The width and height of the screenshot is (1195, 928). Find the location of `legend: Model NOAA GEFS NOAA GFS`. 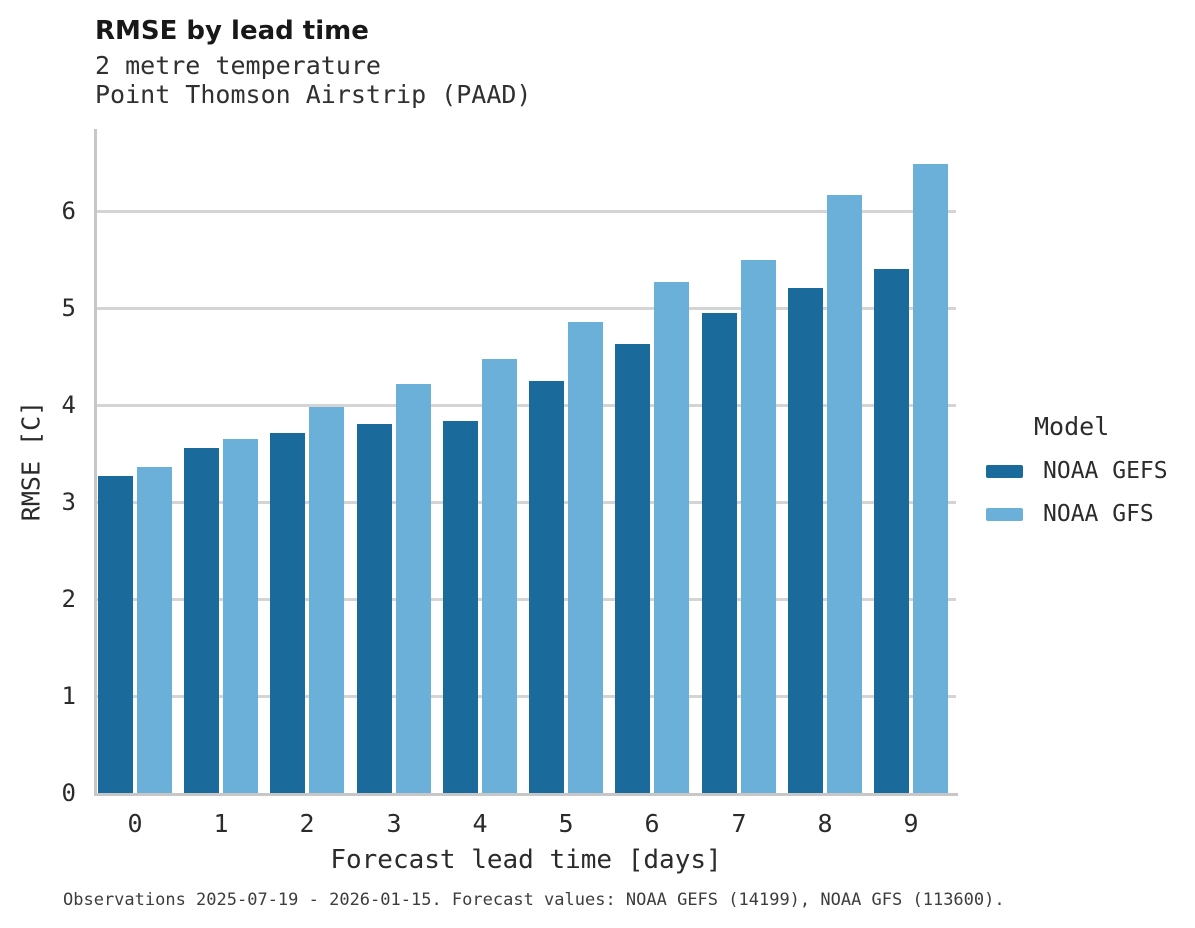

legend: Model NOAA GEFS NOAA GFS is located at coordinates (1090, 469).